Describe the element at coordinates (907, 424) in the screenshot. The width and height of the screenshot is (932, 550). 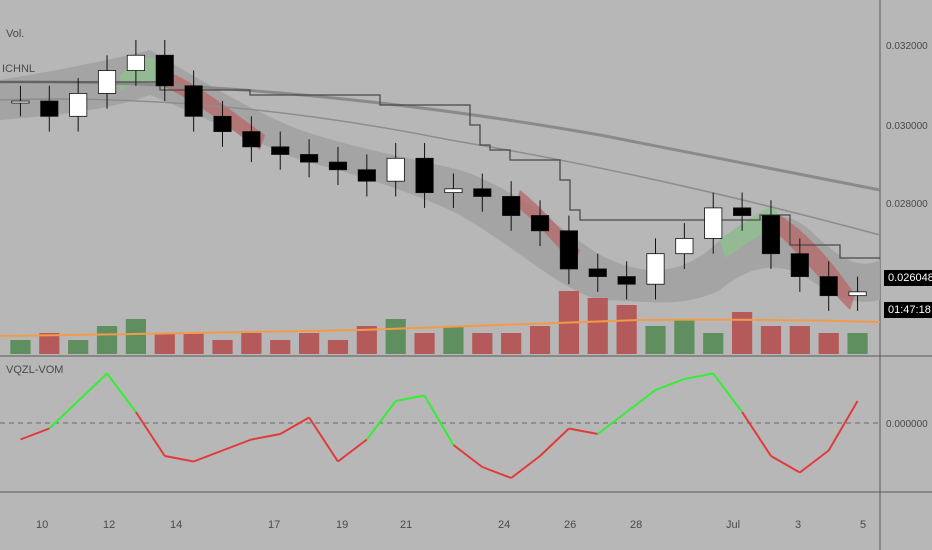
I see `osc-tick-0: 0.000000` at that location.